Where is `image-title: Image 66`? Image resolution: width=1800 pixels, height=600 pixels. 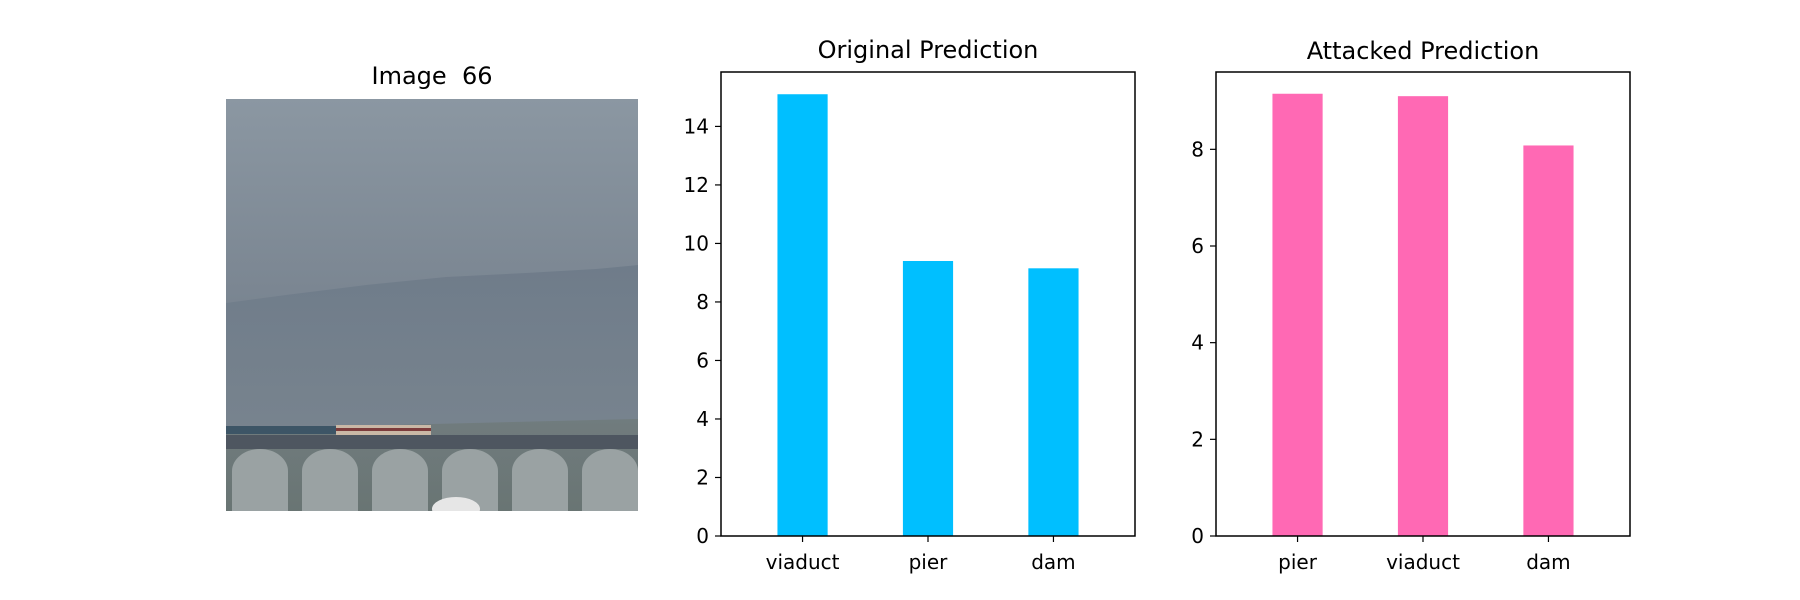 image-title: Image 66 is located at coordinates (432, 76).